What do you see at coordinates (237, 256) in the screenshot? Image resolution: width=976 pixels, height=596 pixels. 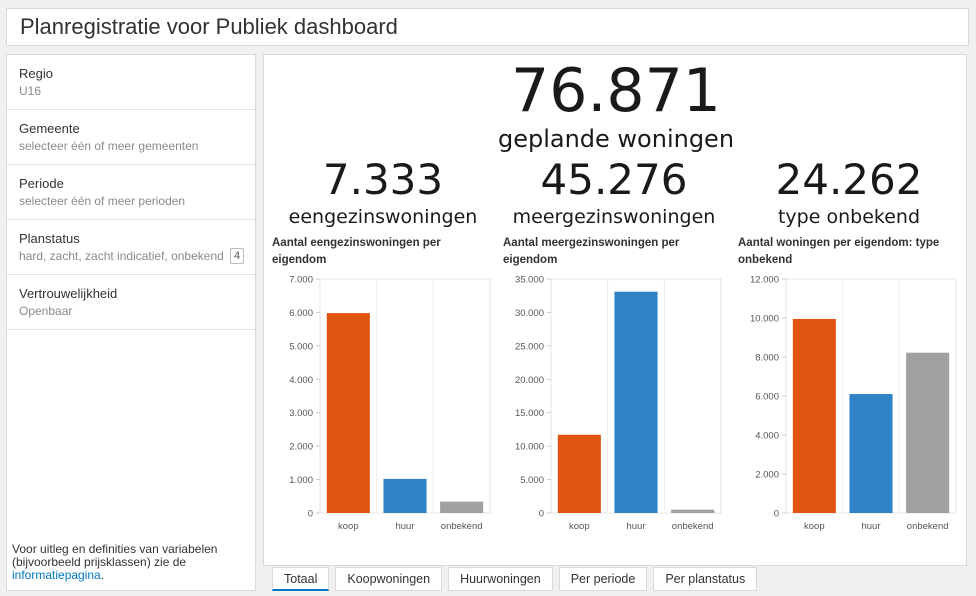 I see `selection-count-badge: 4` at bounding box center [237, 256].